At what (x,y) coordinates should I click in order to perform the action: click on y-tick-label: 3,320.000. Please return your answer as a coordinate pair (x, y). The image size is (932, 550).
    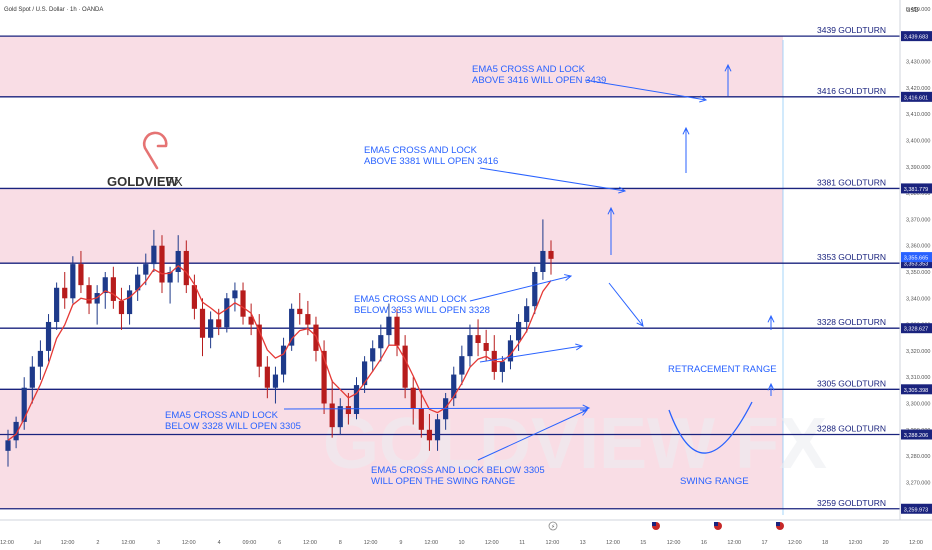
    Looking at the image, I should click on (918, 352).